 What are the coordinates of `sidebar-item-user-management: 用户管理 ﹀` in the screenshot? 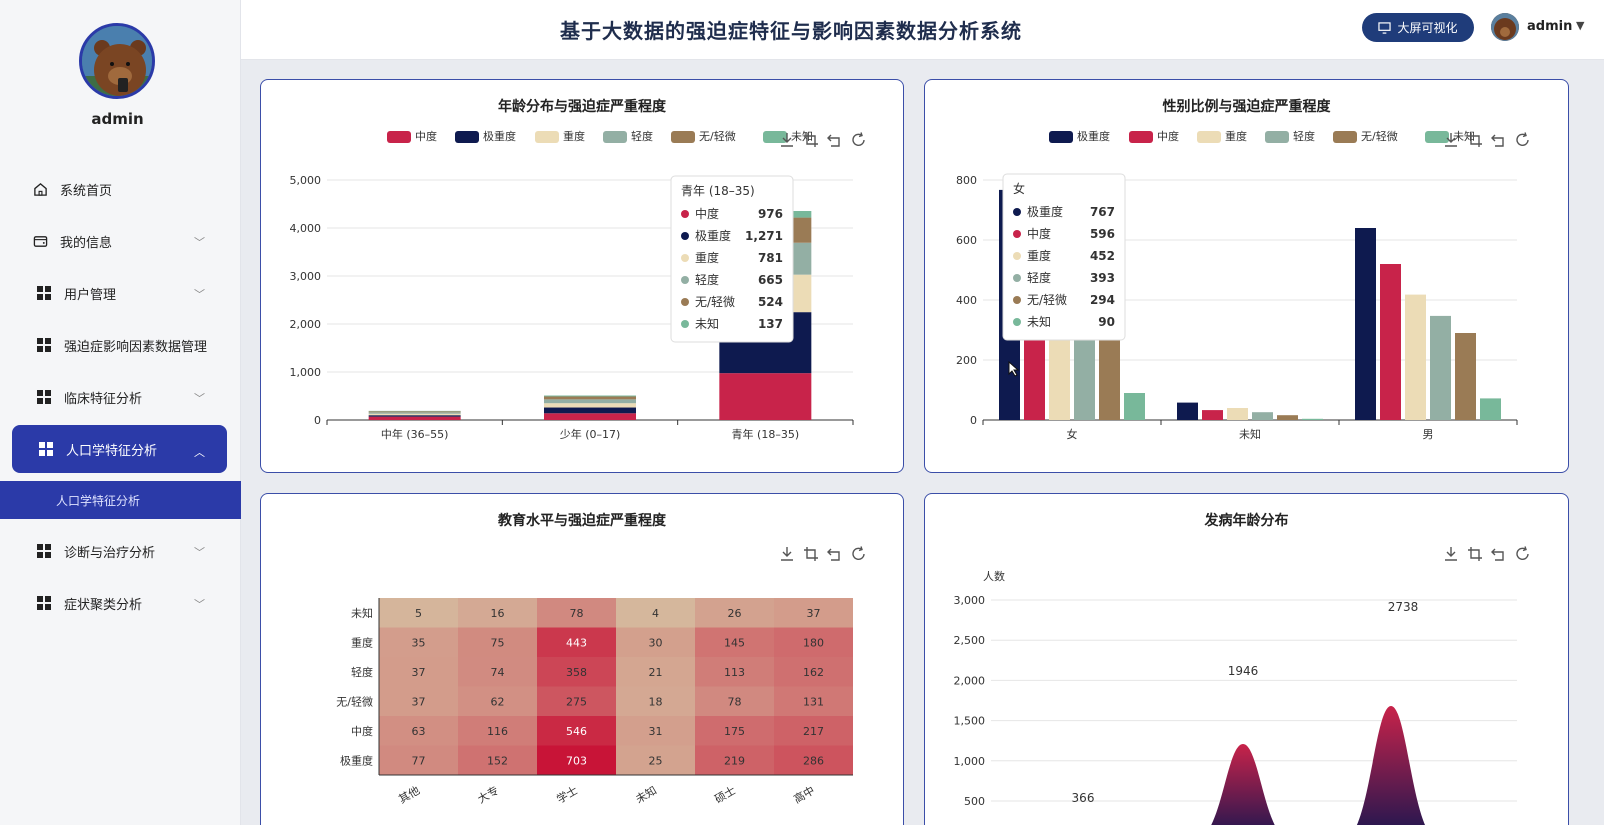 It's located at (120, 293).